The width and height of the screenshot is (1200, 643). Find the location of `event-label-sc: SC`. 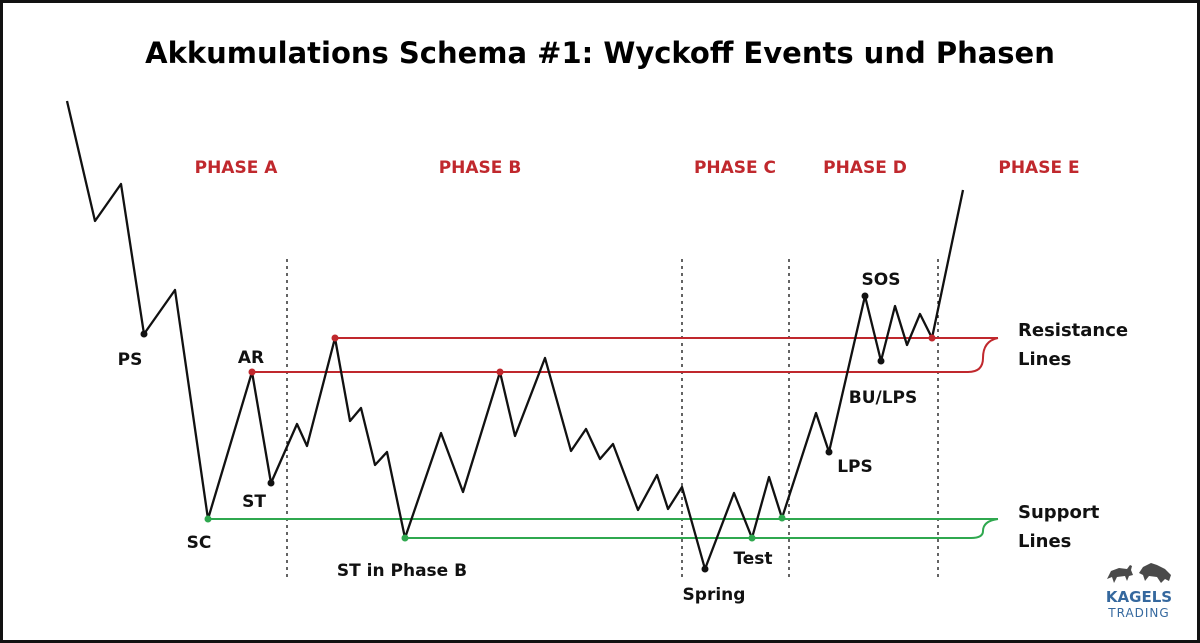

event-label-sc: SC is located at coordinates (199, 543).